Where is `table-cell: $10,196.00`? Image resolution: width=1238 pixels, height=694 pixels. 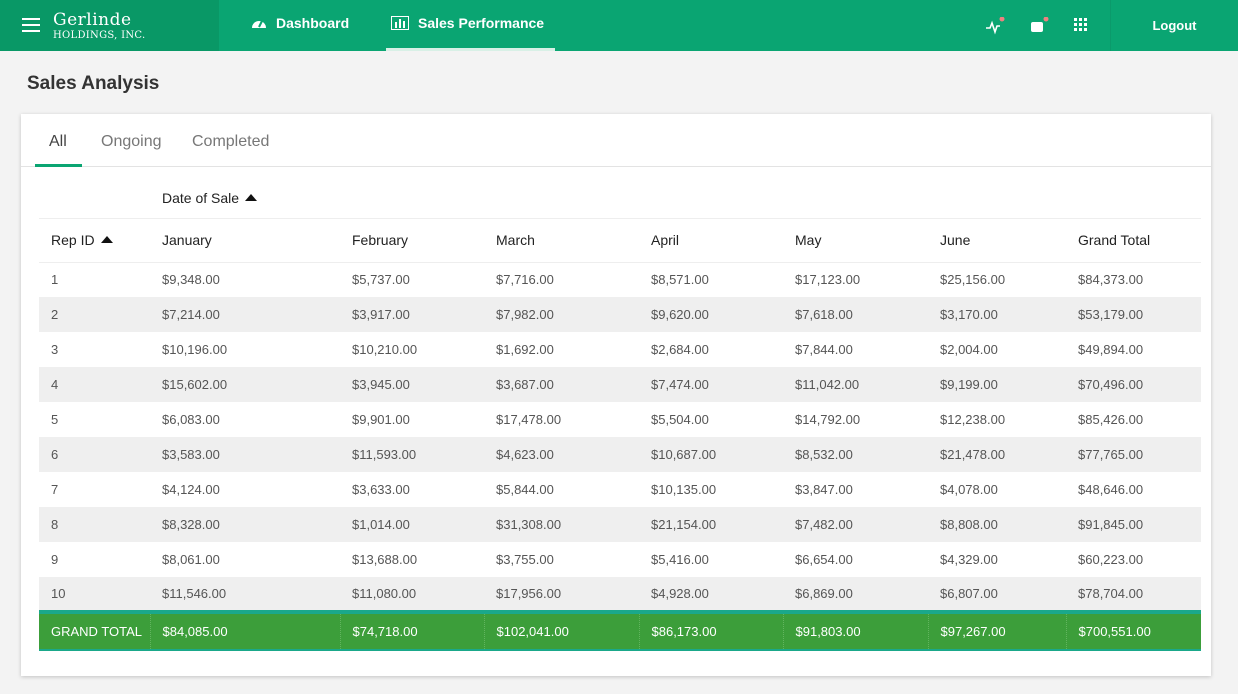
table-cell: $10,196.00 is located at coordinates (195, 349).